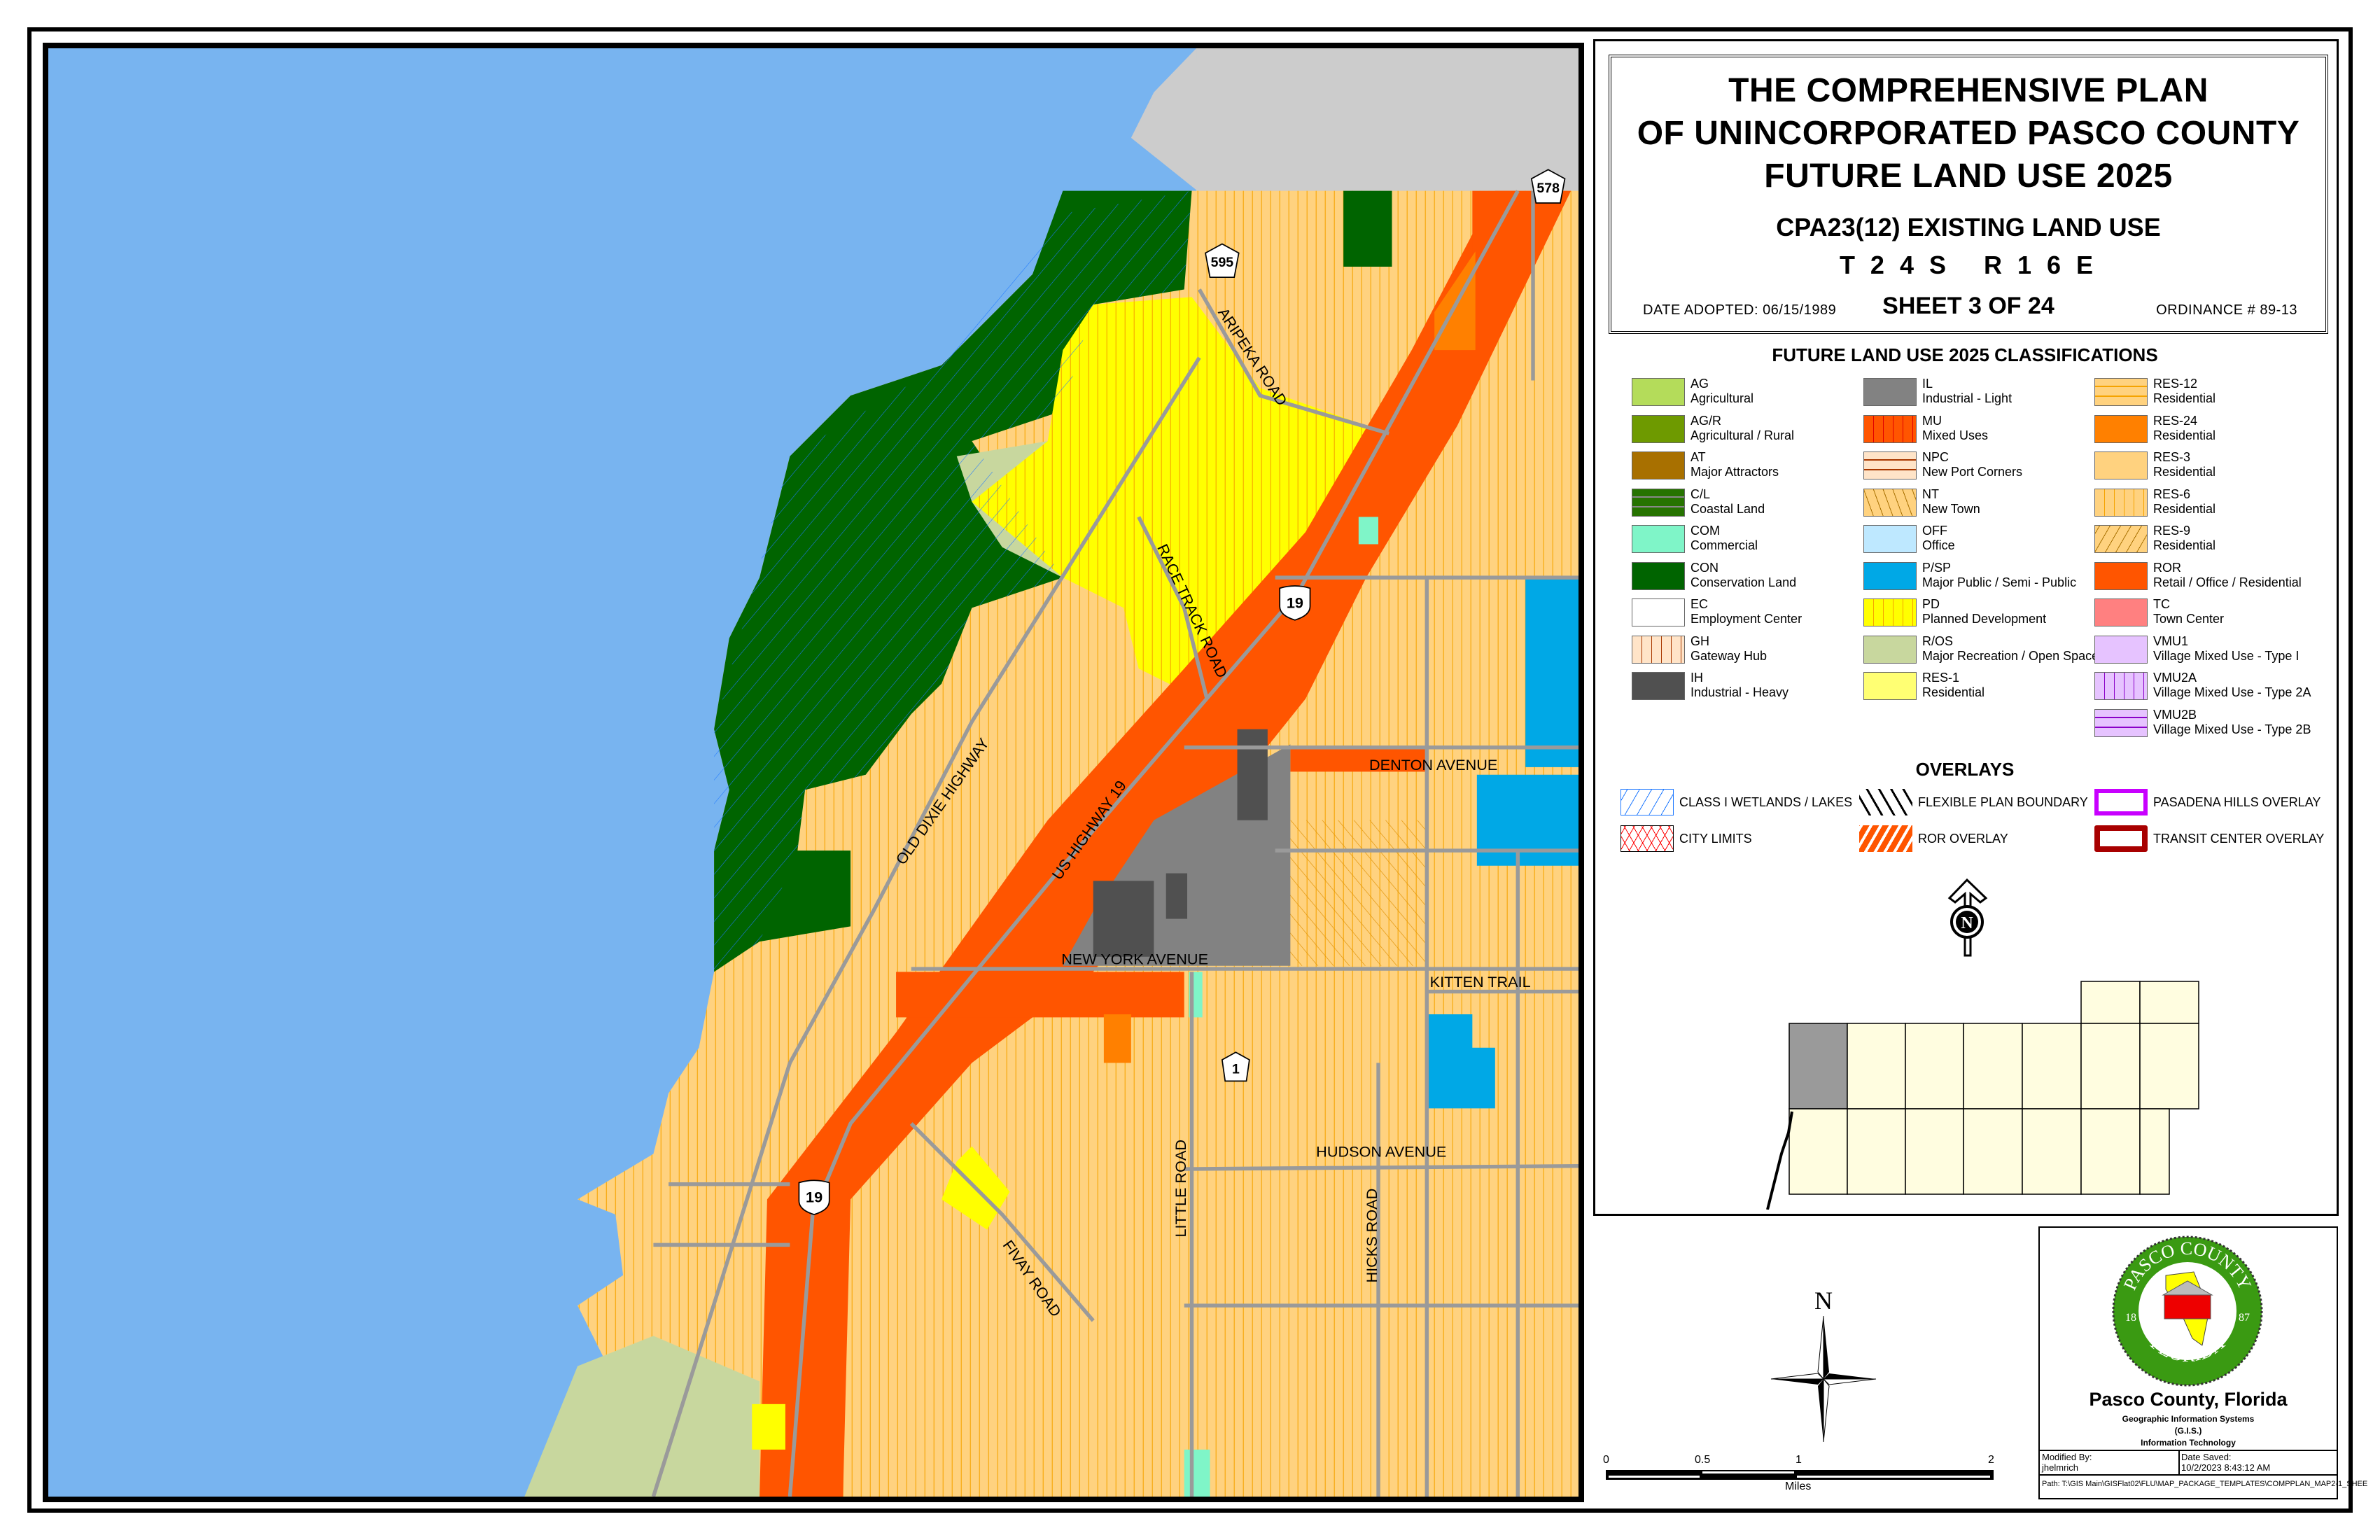 This screenshot has width=2380, height=1540. I want to click on shield-cr578: 578, so click(1548, 186).